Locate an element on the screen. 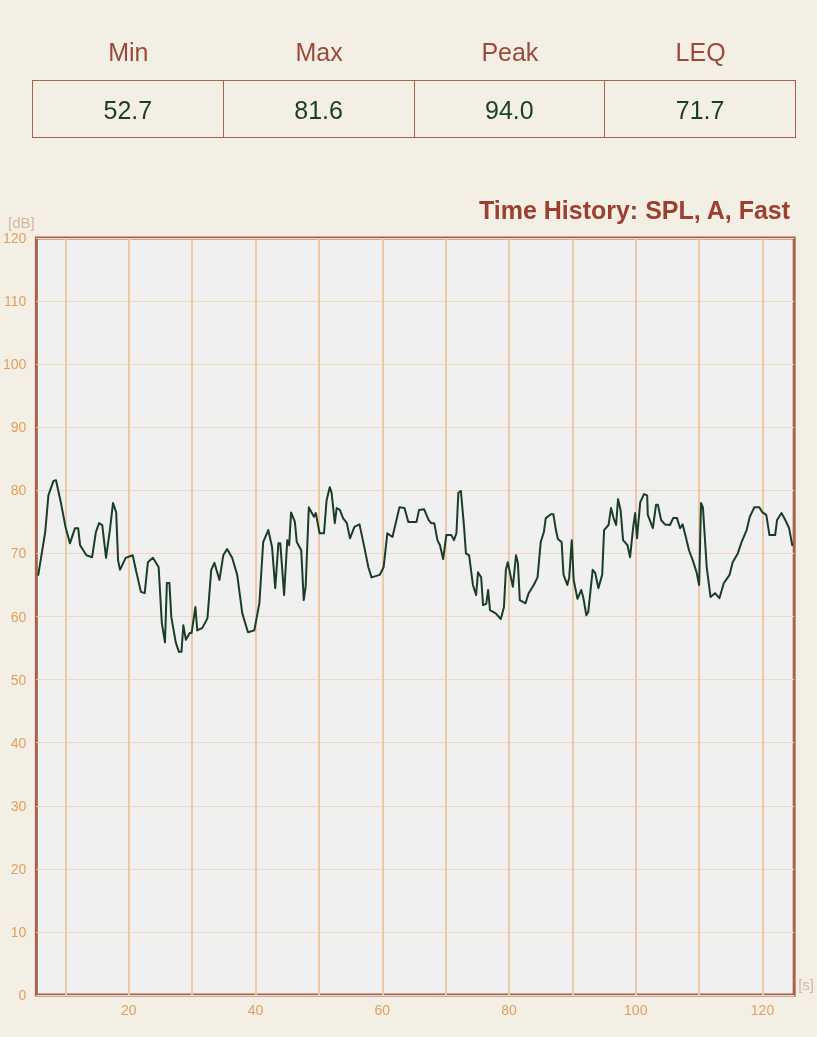  y-axis-title: [dB] is located at coordinates (21, 222).